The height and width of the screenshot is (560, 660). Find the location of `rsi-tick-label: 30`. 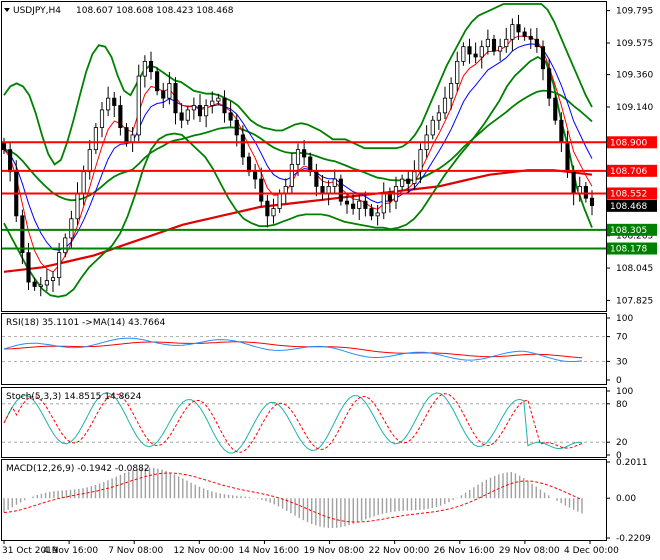

rsi-tick-label: 30 is located at coordinates (622, 362).